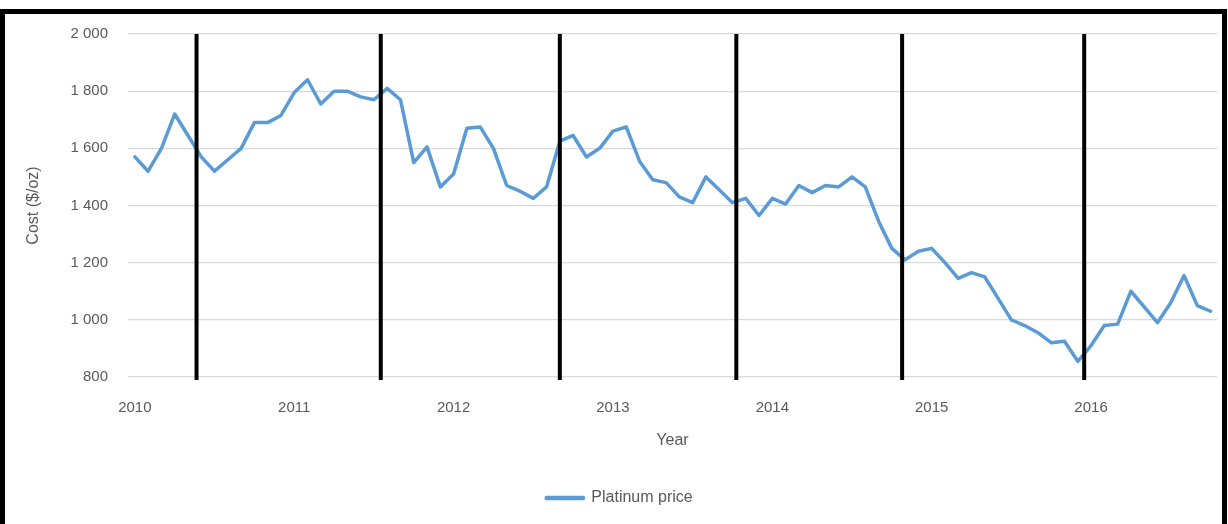 This screenshot has width=1228, height=524. What do you see at coordinates (294, 407) in the screenshot?
I see `x-tick-label: 2011` at bounding box center [294, 407].